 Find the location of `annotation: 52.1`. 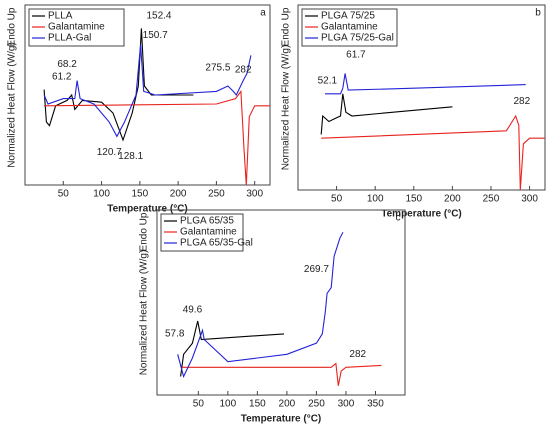

annotation: 52.1 is located at coordinates (328, 80).